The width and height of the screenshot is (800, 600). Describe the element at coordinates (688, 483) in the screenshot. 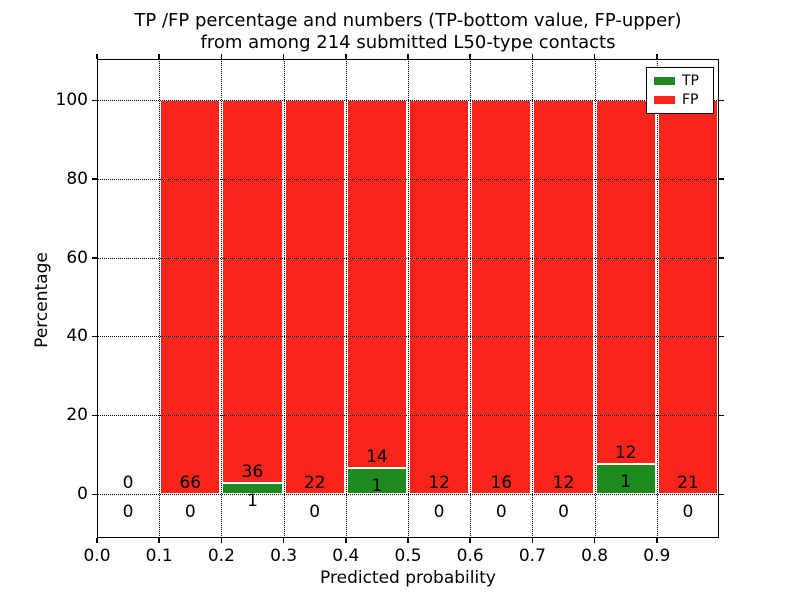

I see `fp-count-label: 21` at that location.